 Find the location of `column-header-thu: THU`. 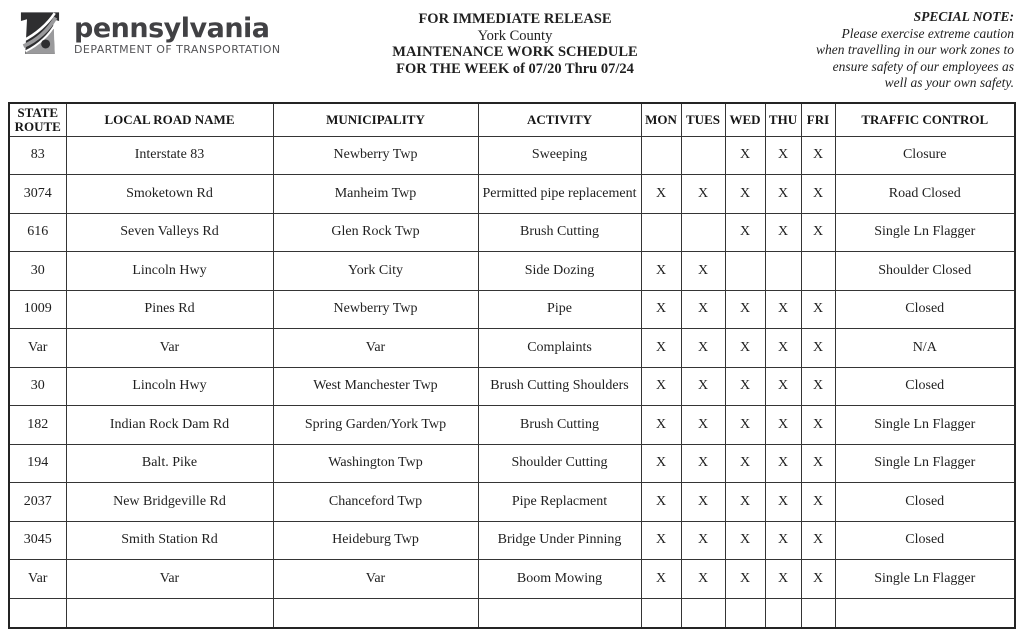

column-header-thu: THU is located at coordinates (783, 119).